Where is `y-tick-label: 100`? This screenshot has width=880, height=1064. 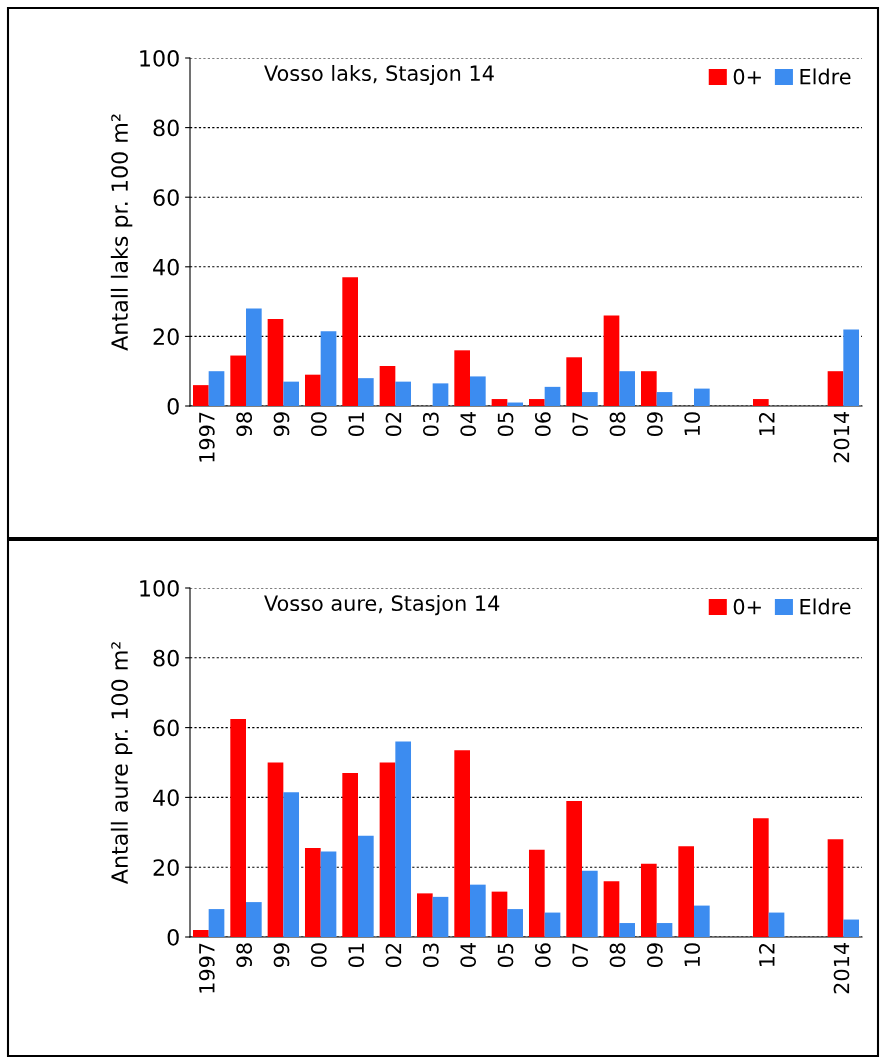
y-tick-label: 100 is located at coordinates (159, 58).